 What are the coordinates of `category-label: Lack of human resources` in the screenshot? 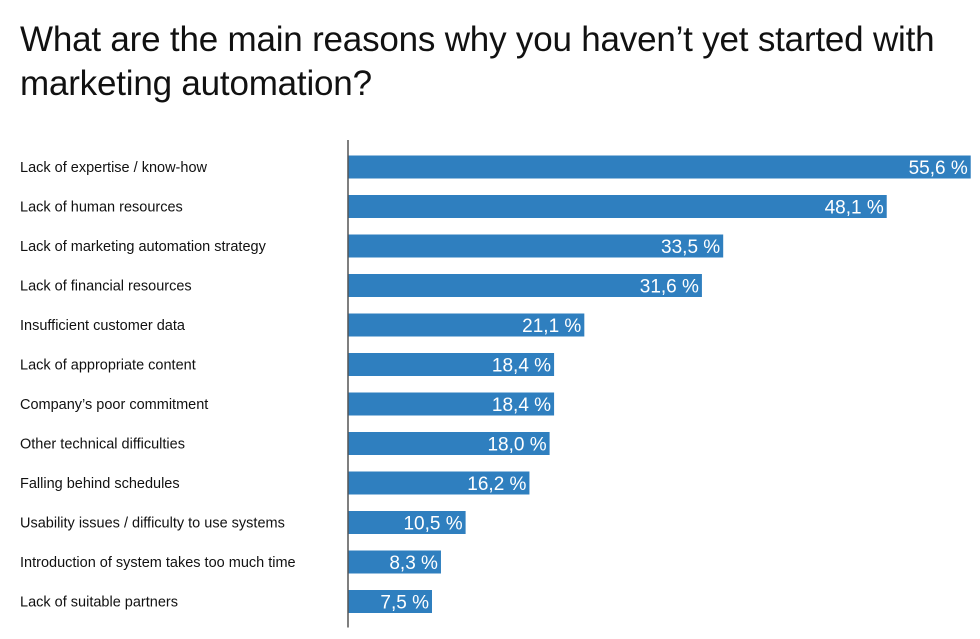 It's located at (101, 208).